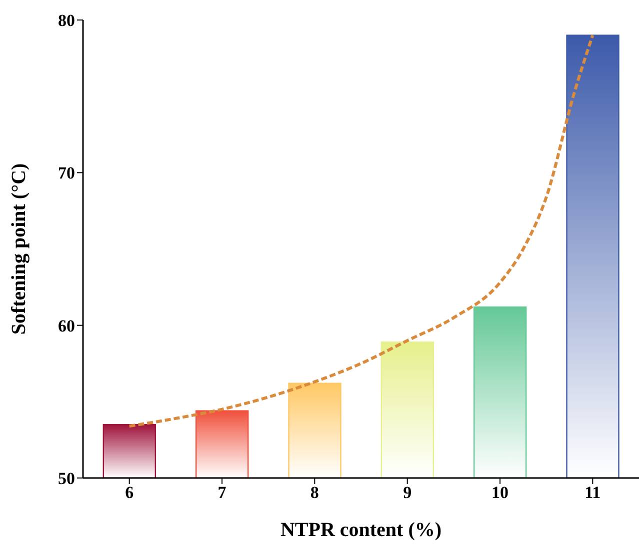  Describe the element at coordinates (592, 492) in the screenshot. I see `x-tick-label: 11` at that location.